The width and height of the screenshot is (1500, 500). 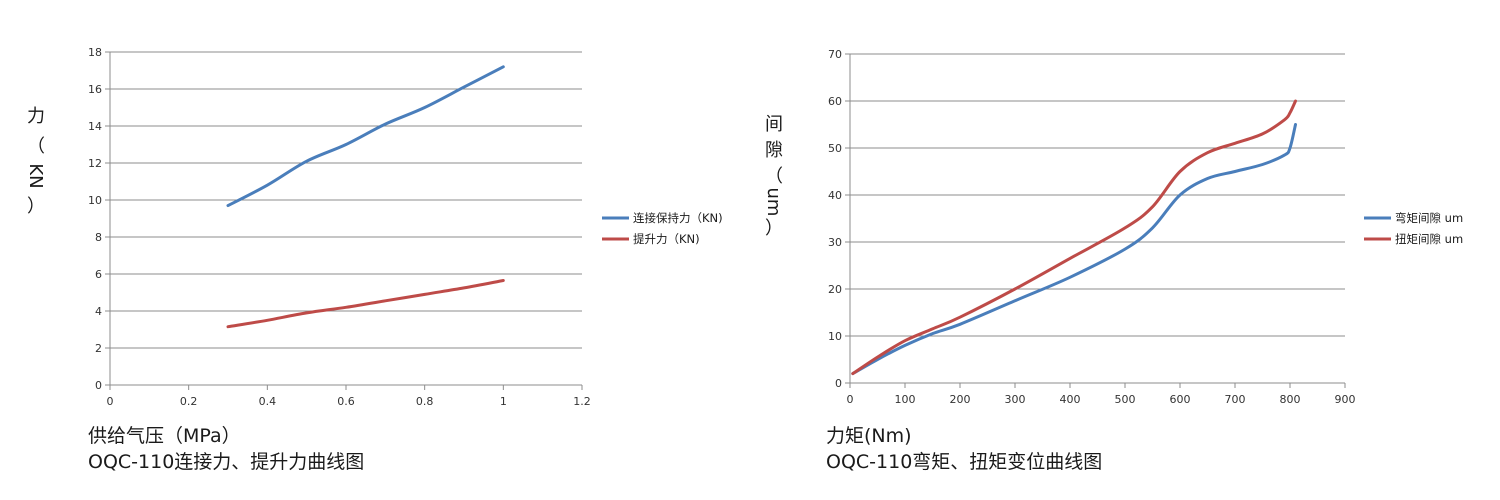 What do you see at coordinates (678, 218) in the screenshot?
I see `legend-label: 连接保持力（KN)` at bounding box center [678, 218].